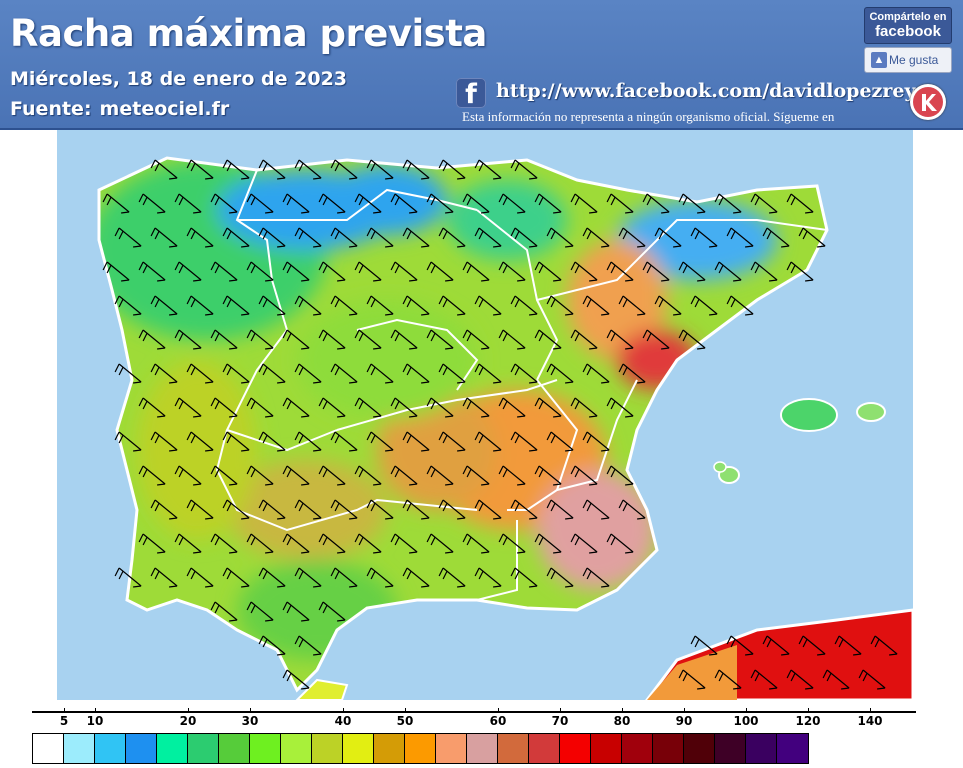  What do you see at coordinates (706, 91) in the screenshot?
I see `facebook-url-link: http://www.facebook.com/davidlopezrey` at bounding box center [706, 91].